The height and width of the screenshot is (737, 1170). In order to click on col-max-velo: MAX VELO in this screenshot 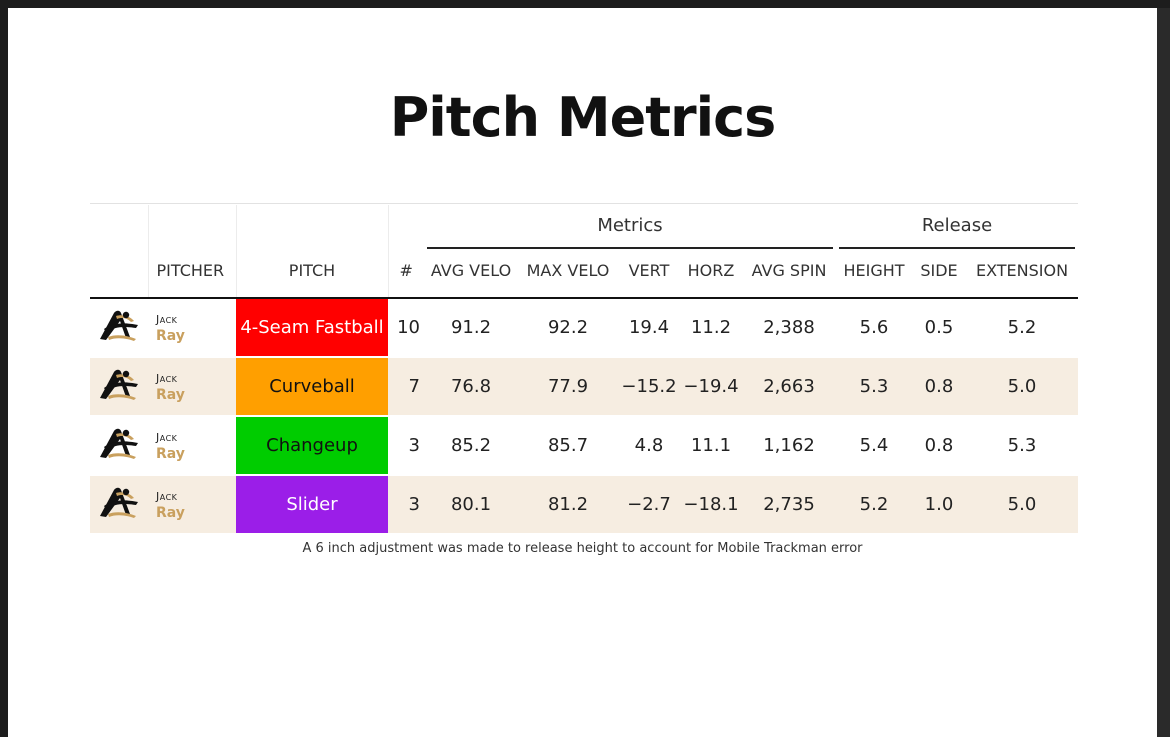, I will do `click(568, 278)`.